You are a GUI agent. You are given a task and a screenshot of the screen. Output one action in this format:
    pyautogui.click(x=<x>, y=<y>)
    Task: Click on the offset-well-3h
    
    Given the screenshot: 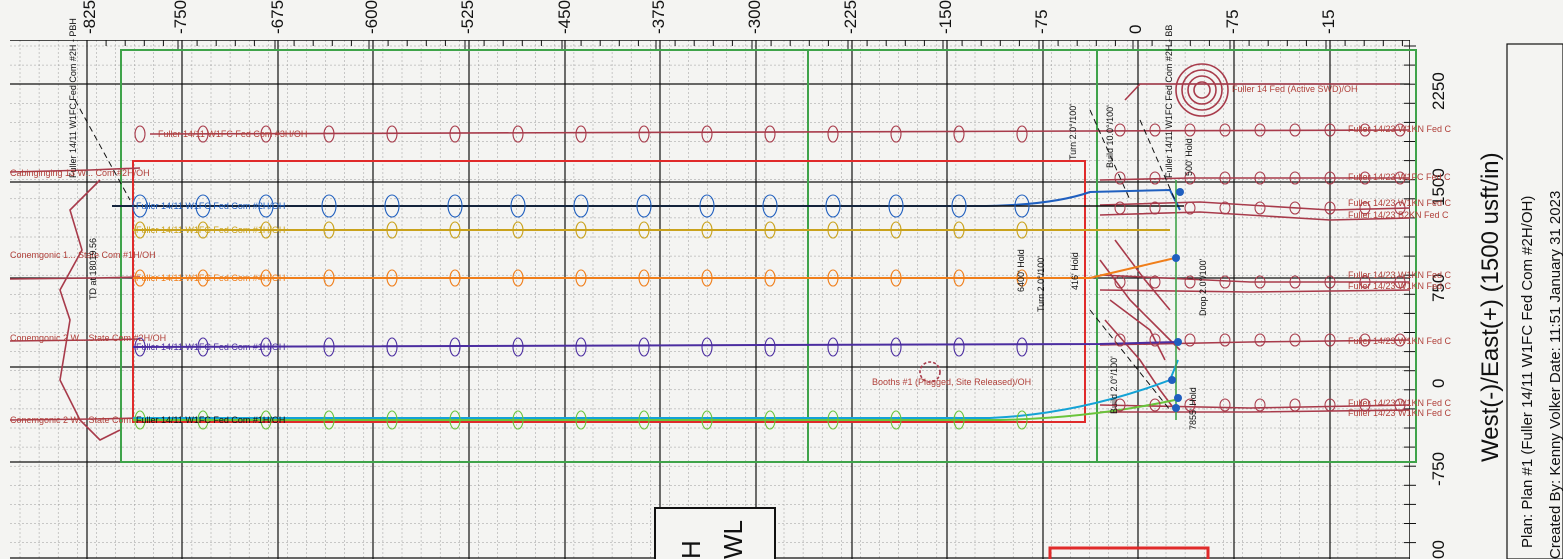 What is the action you would take?
    pyautogui.click(x=780, y=132)
    